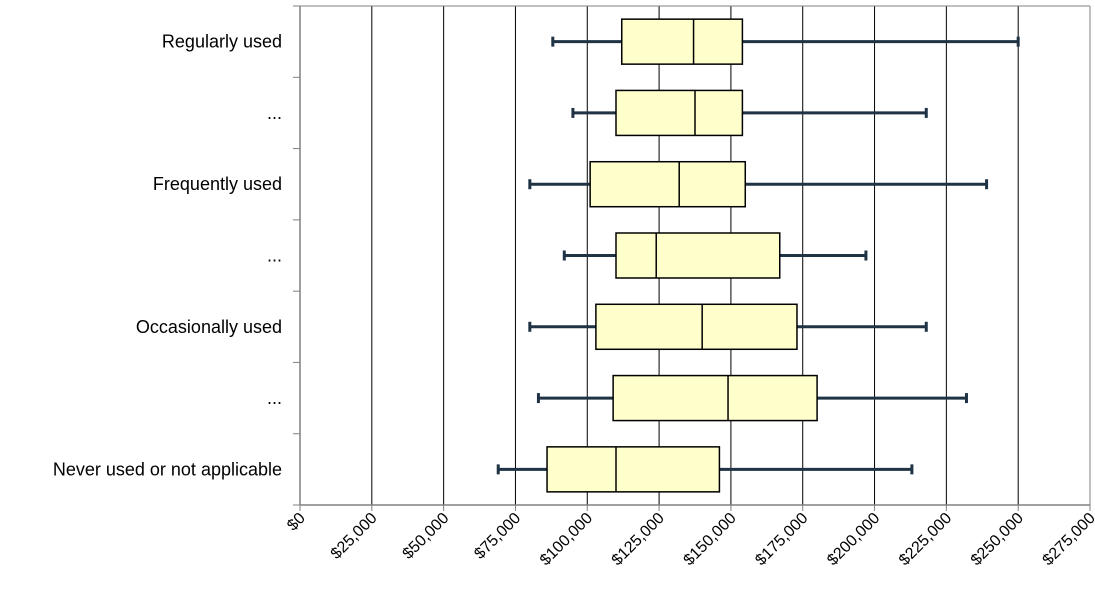 The height and width of the screenshot is (597, 1095). What do you see at coordinates (781, 539) in the screenshot?
I see `x-tick-label: $175,000` at bounding box center [781, 539].